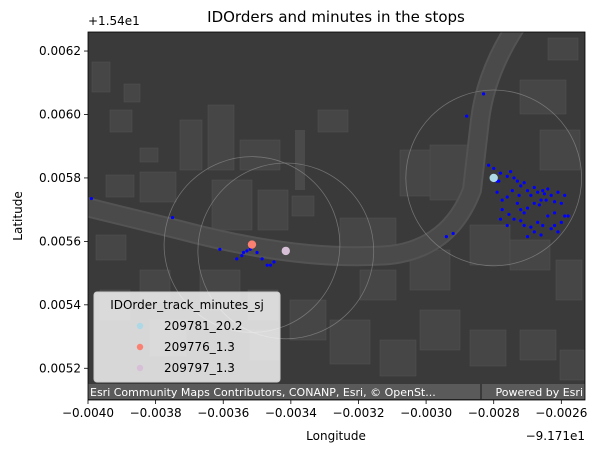  I want to click on y-tick-label: 0.0052, so click(60, 368).